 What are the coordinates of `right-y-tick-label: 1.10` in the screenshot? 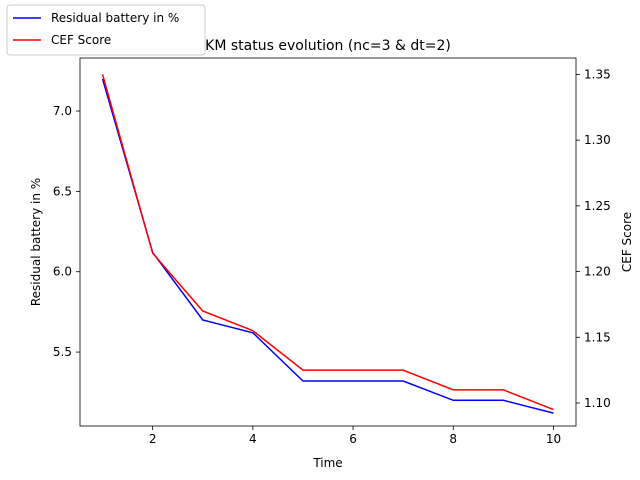 It's located at (597, 403).